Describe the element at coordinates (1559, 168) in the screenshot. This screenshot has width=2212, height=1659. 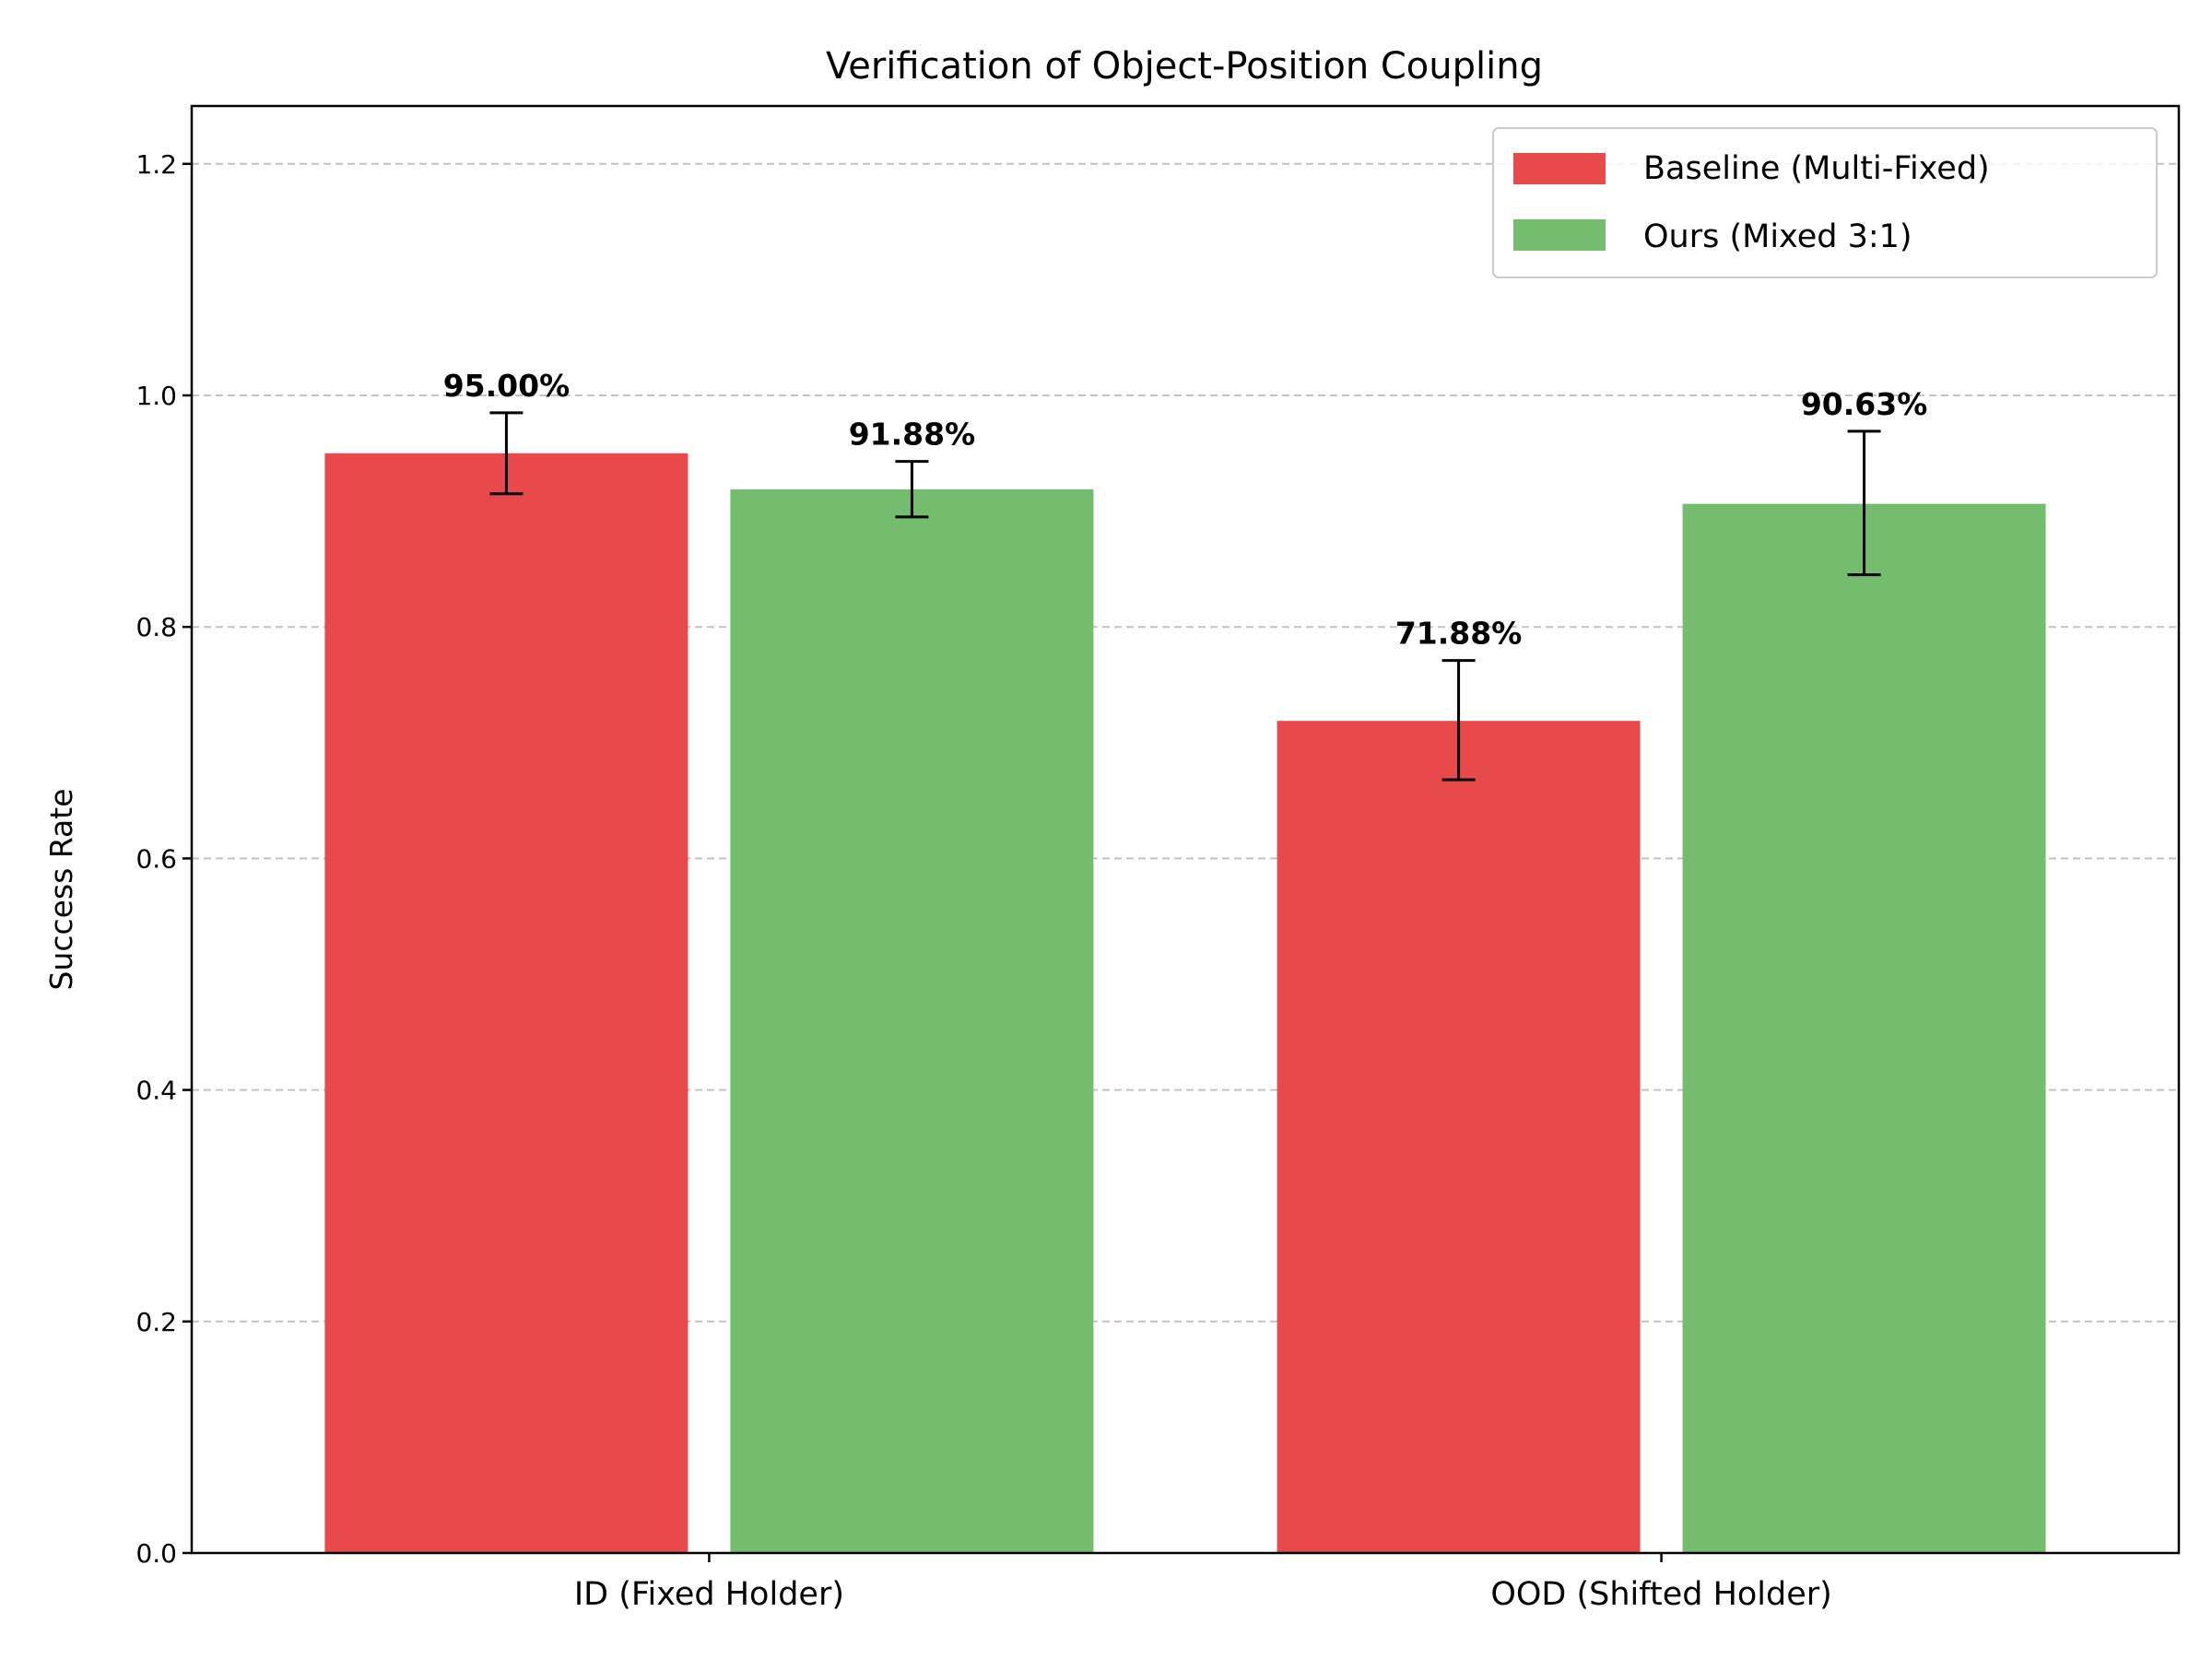
I see `legend-swatch-baseline` at that location.